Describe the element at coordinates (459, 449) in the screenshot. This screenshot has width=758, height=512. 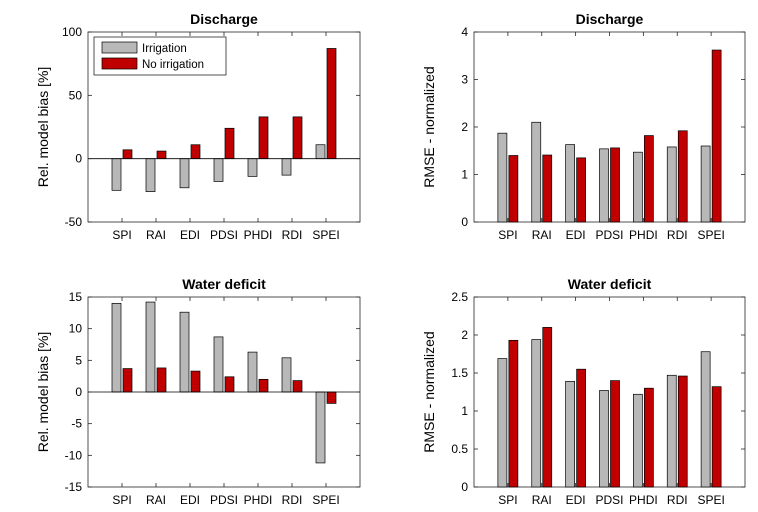
I see `y-tick-label: 0.5` at that location.